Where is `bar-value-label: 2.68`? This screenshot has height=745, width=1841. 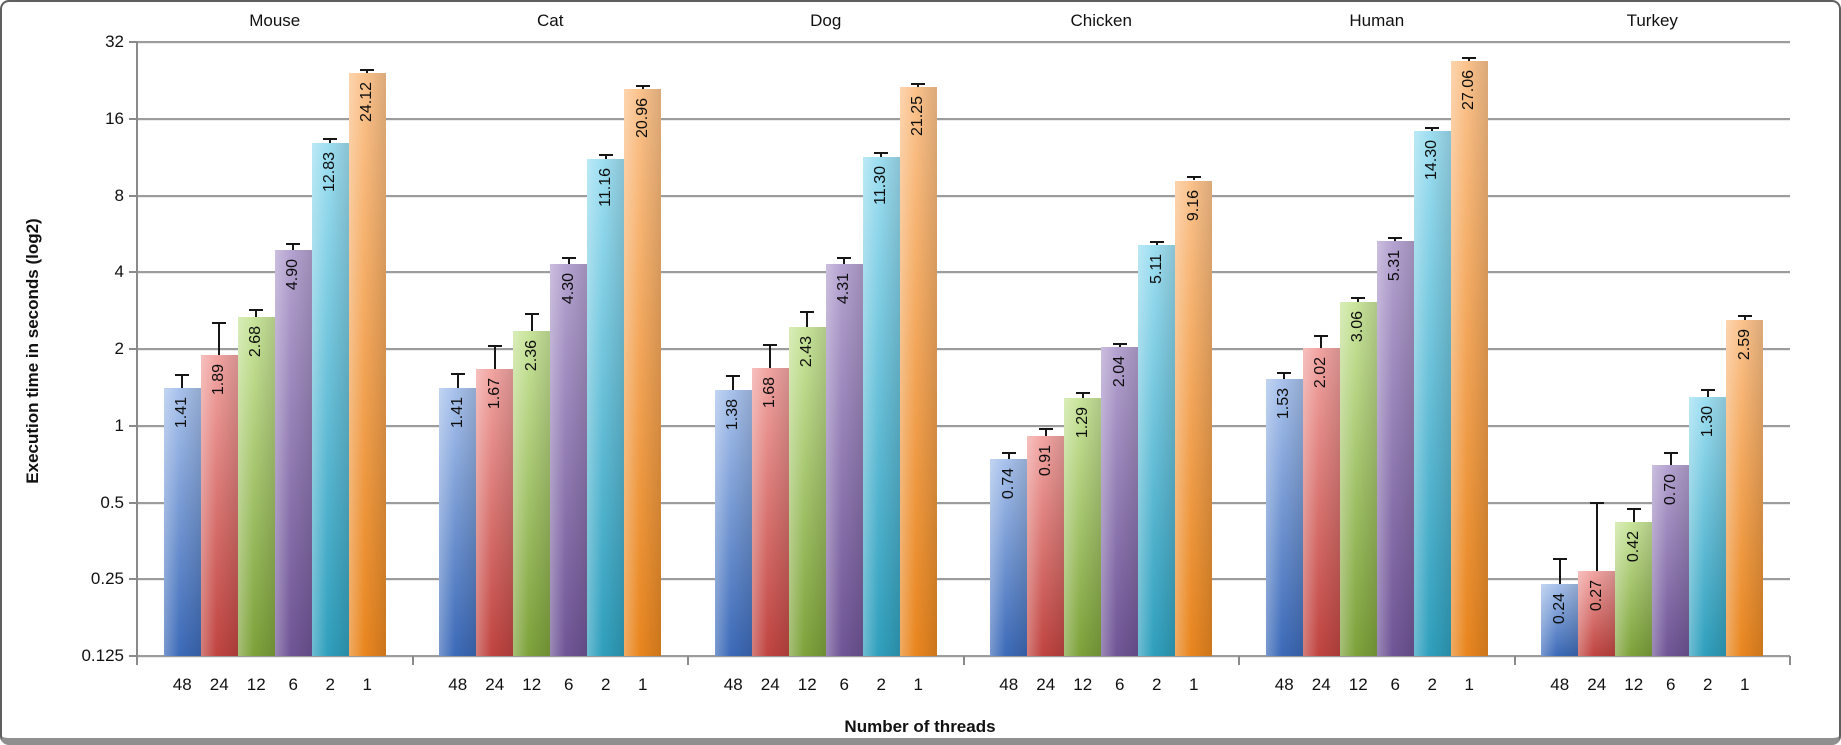 bar-value-label: 2.68 is located at coordinates (256, 341).